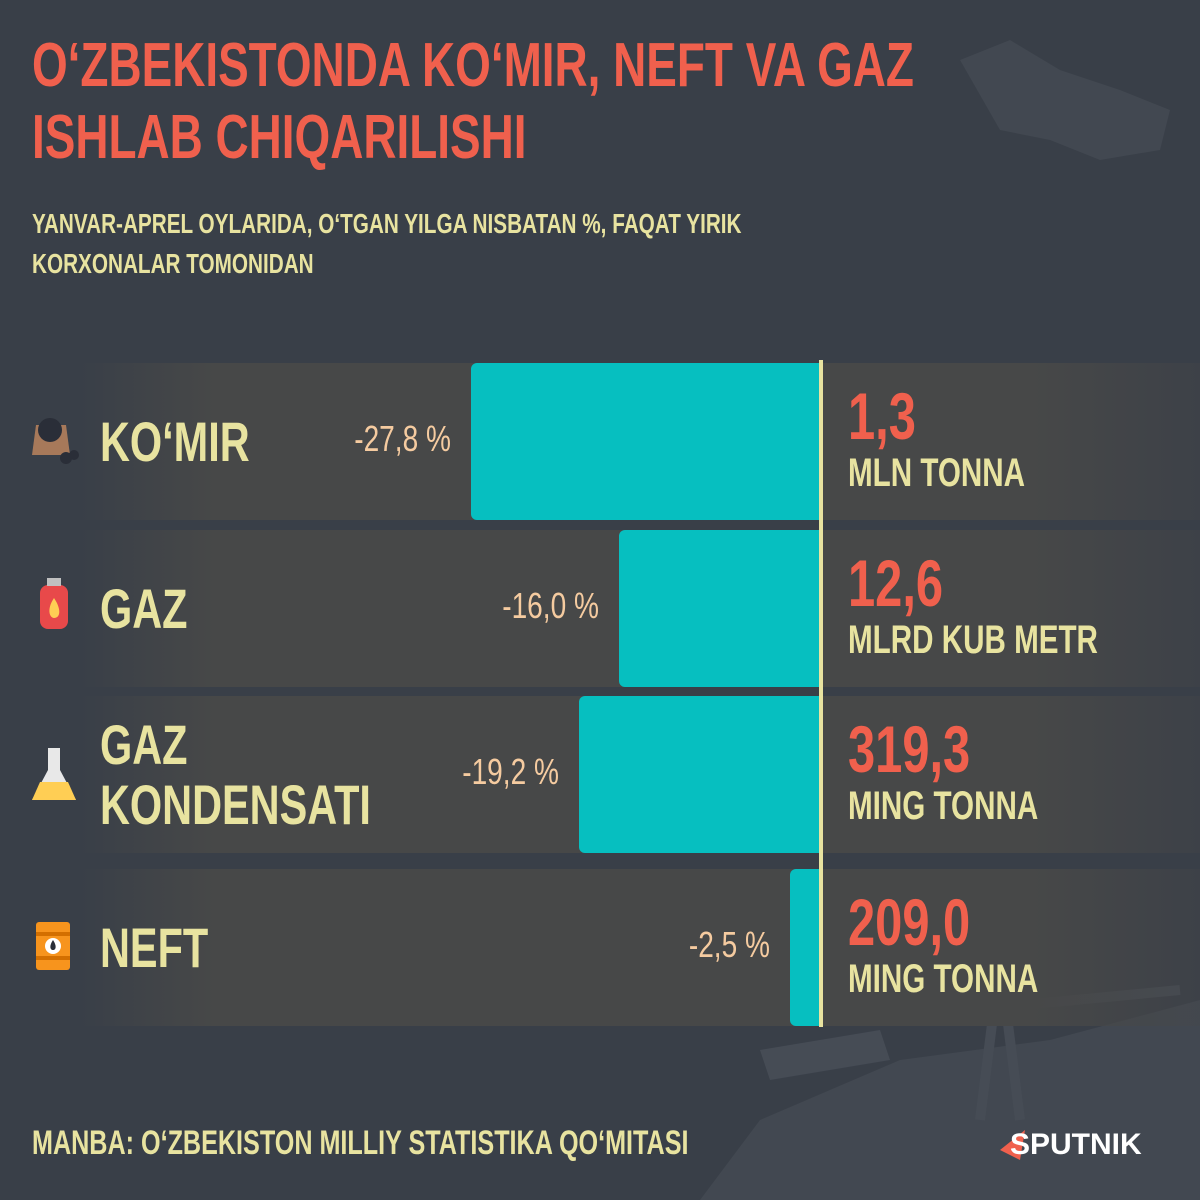 This screenshot has width=1200, height=1200. I want to click on amount-unit: MLRD KUB METR, so click(973, 640).